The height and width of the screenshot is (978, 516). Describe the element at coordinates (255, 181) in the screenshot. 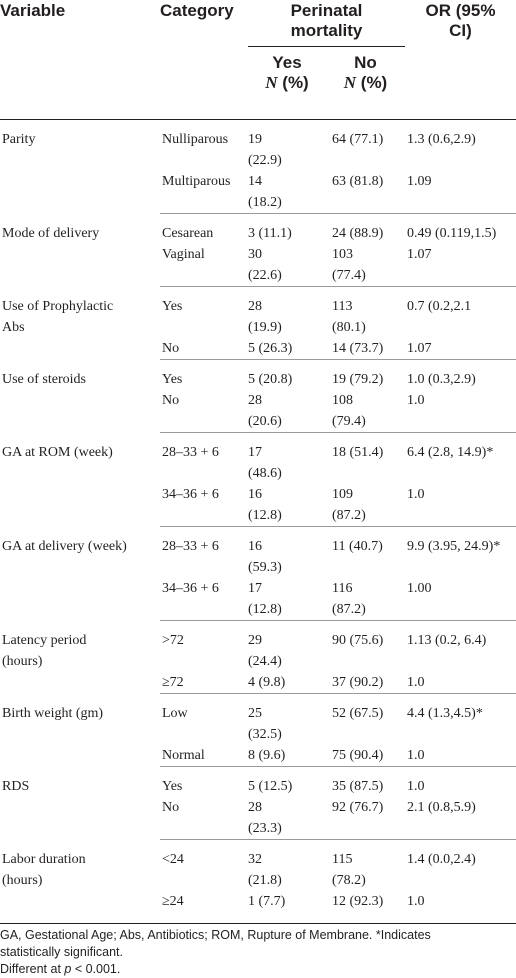

I see `yes-count-cell-line: 14` at that location.